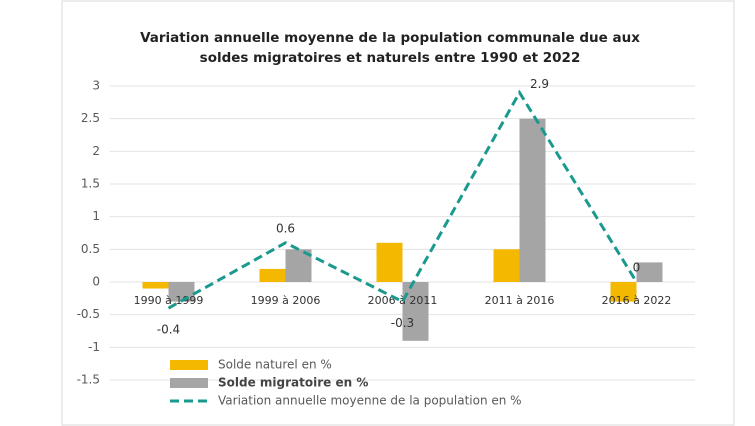 This screenshot has height=426, width=755. Describe the element at coordinates (90, 249) in the screenshot. I see `y-tick-label: 0.5` at that location.